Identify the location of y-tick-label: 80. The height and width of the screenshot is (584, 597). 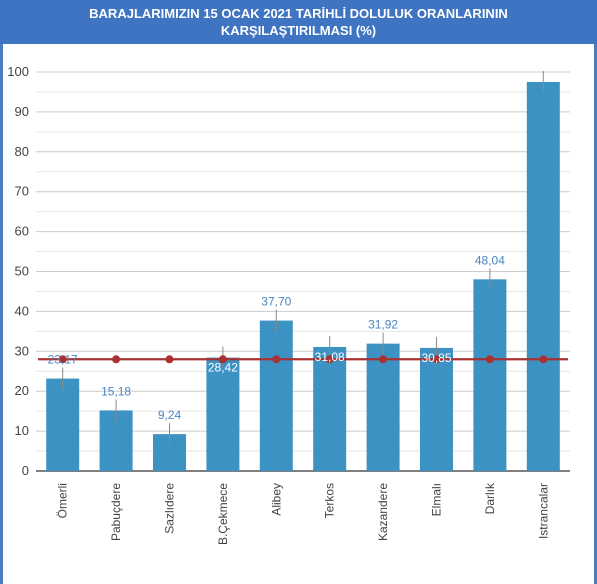
(22, 151).